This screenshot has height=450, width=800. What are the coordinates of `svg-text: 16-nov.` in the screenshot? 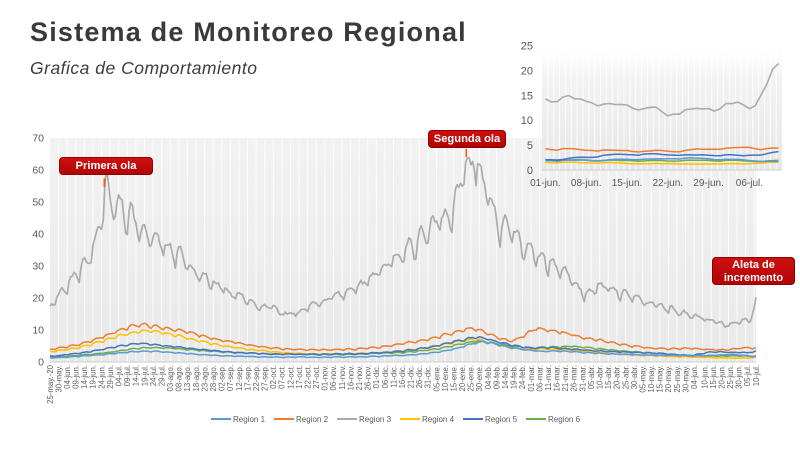 It's located at (350, 377).